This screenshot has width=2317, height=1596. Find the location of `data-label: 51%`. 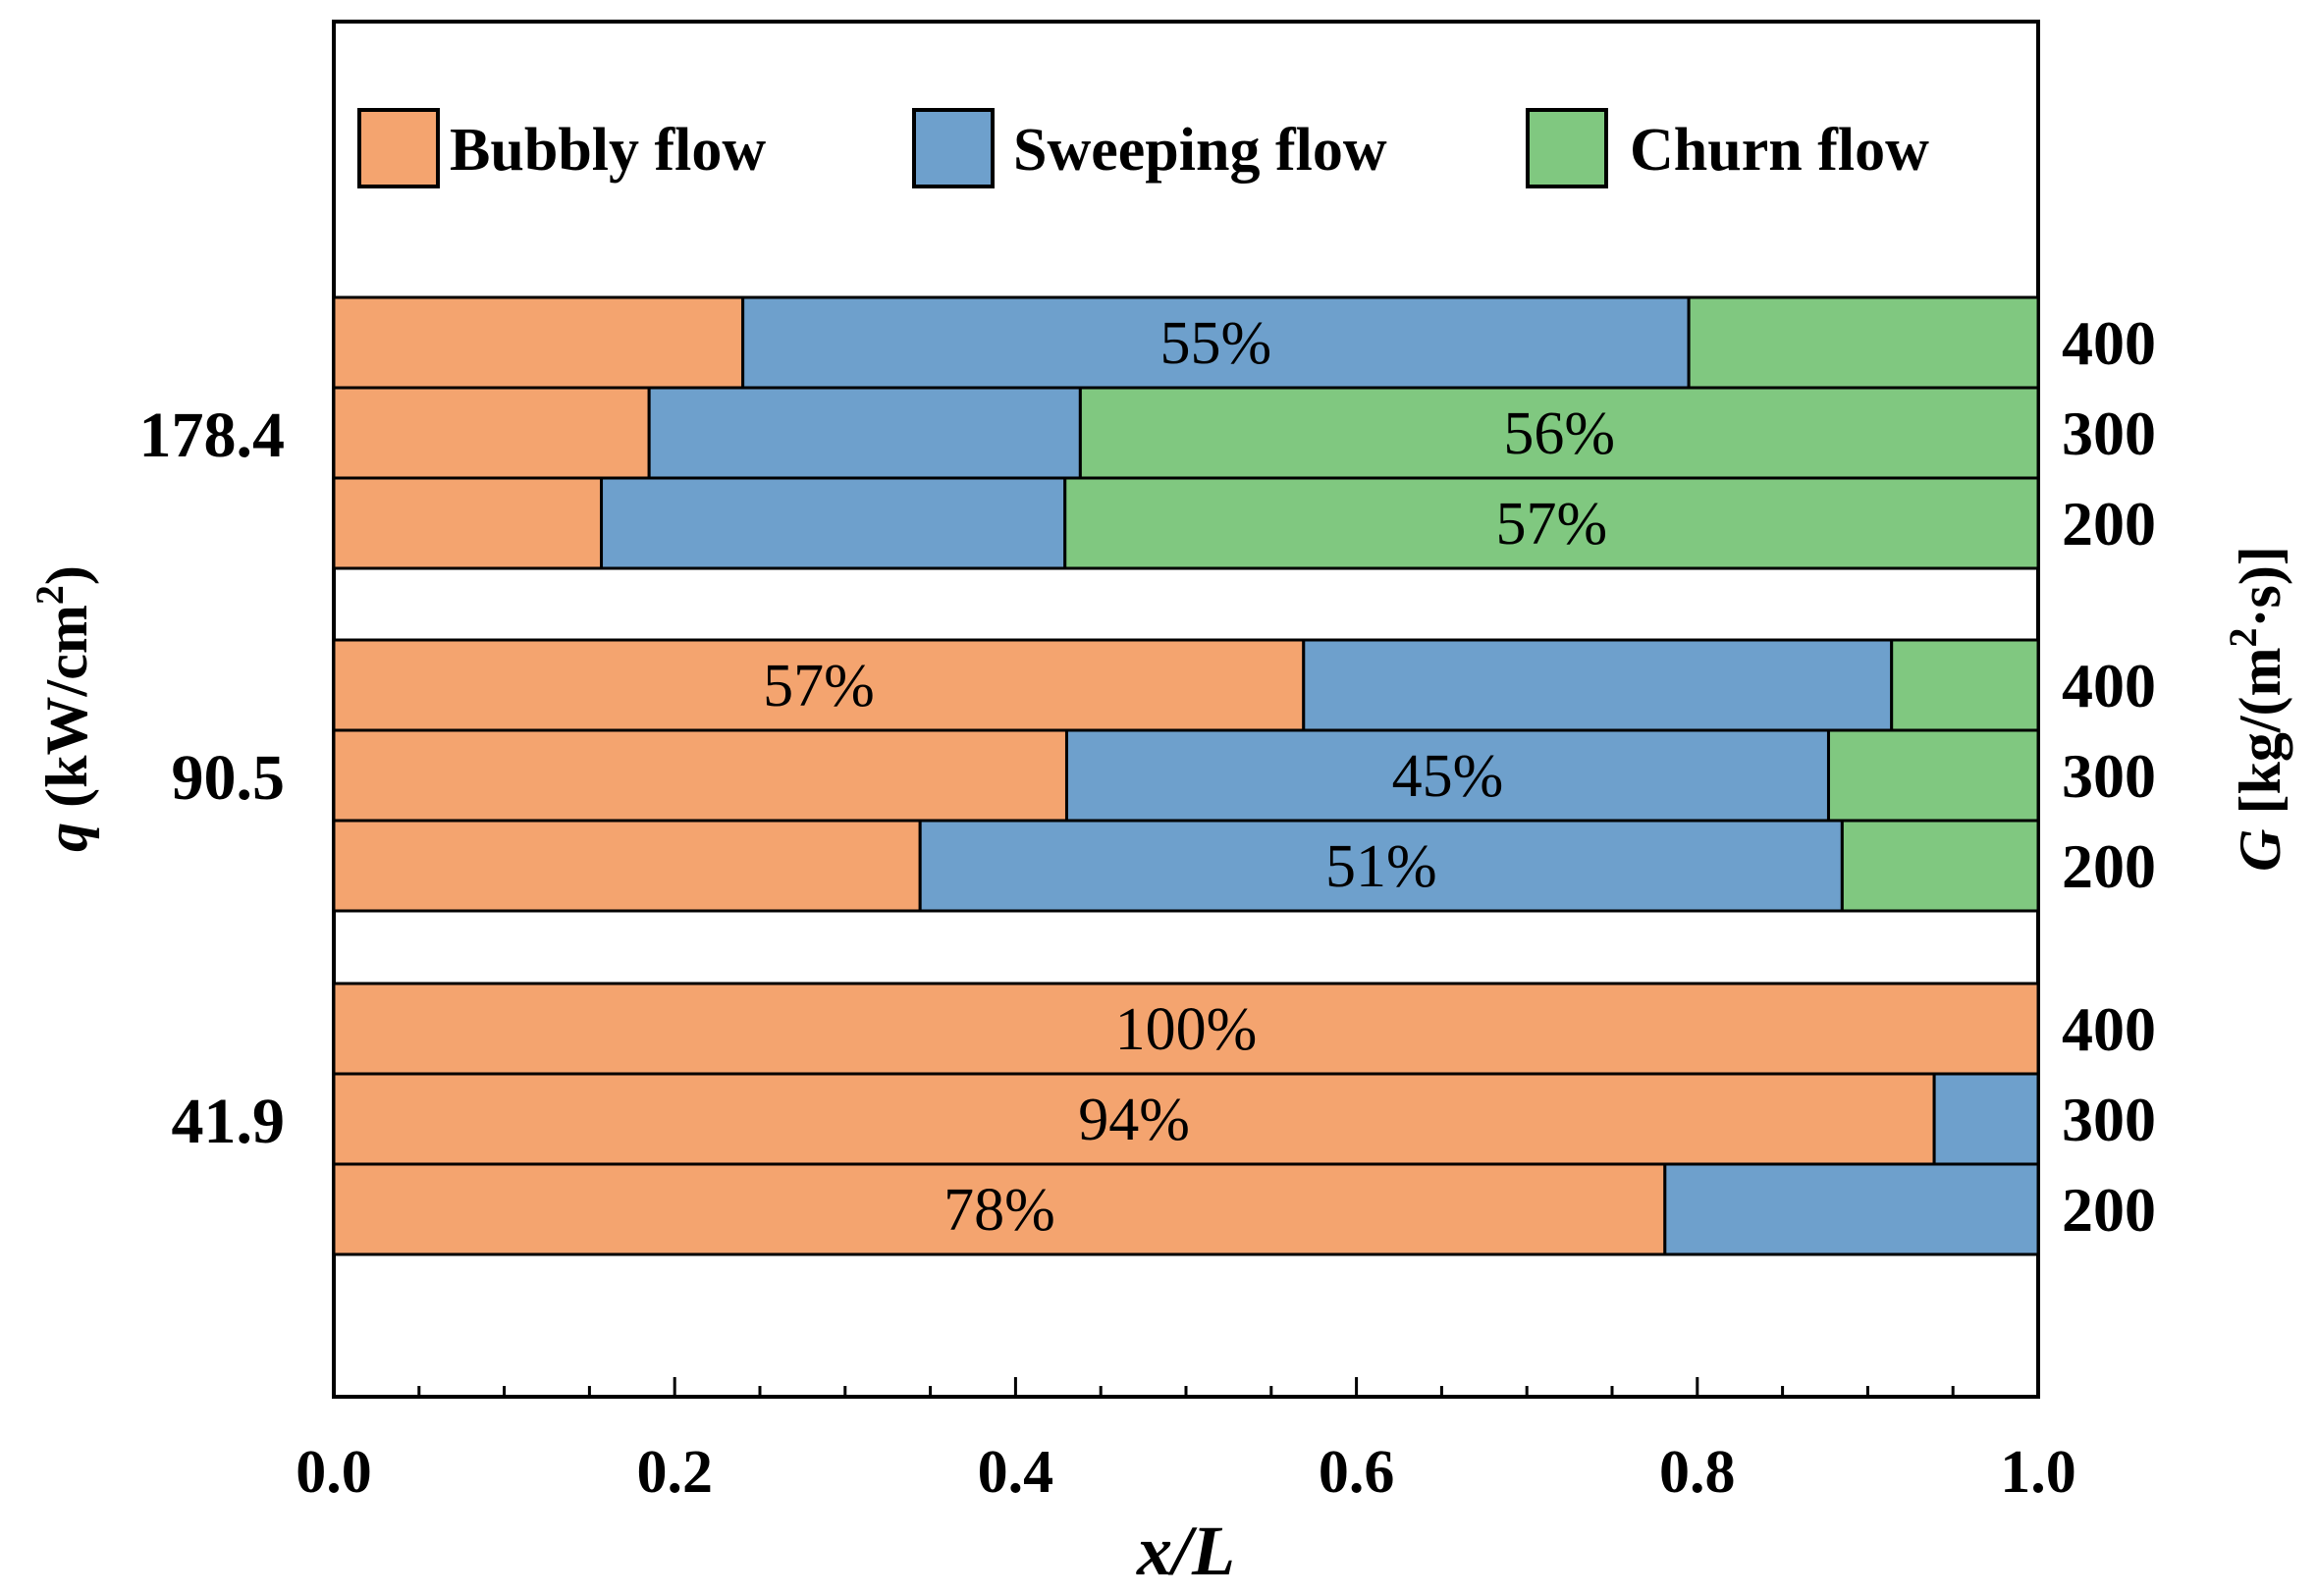

data-label: 51% is located at coordinates (1381, 866).